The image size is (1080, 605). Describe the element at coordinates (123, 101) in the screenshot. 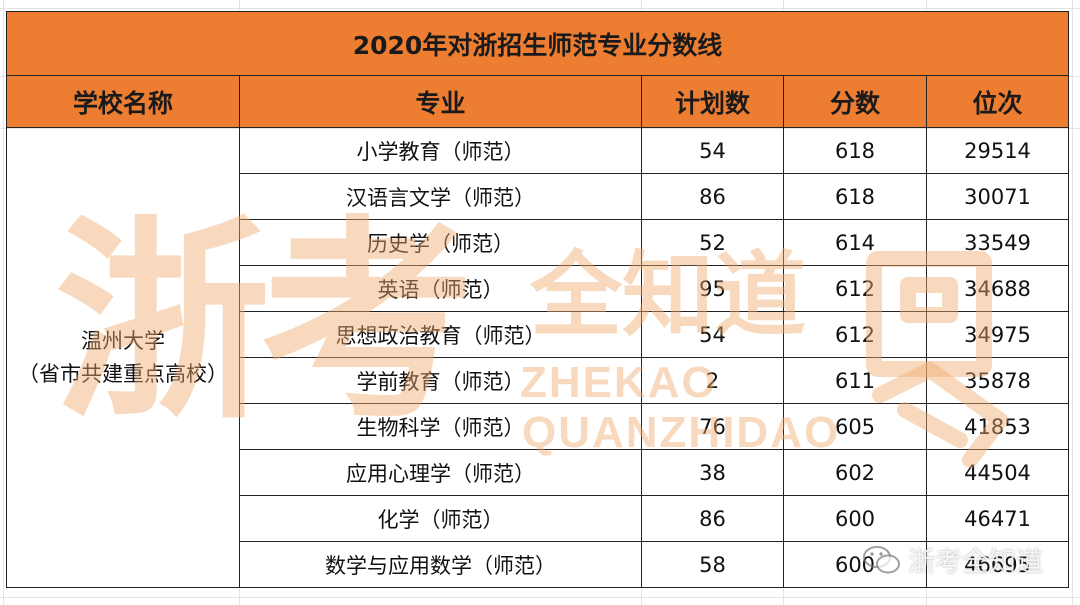

I see `header-school: 学校名称` at that location.